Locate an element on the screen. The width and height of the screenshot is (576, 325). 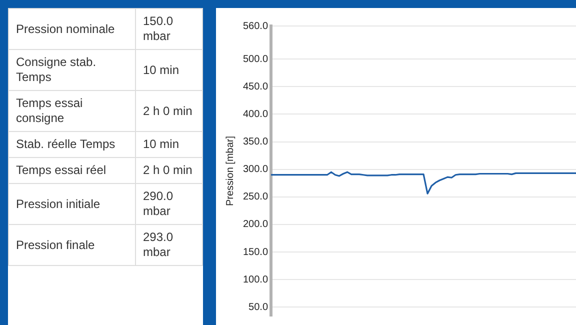
y-tick-label: 100.0 is located at coordinates (255, 280).